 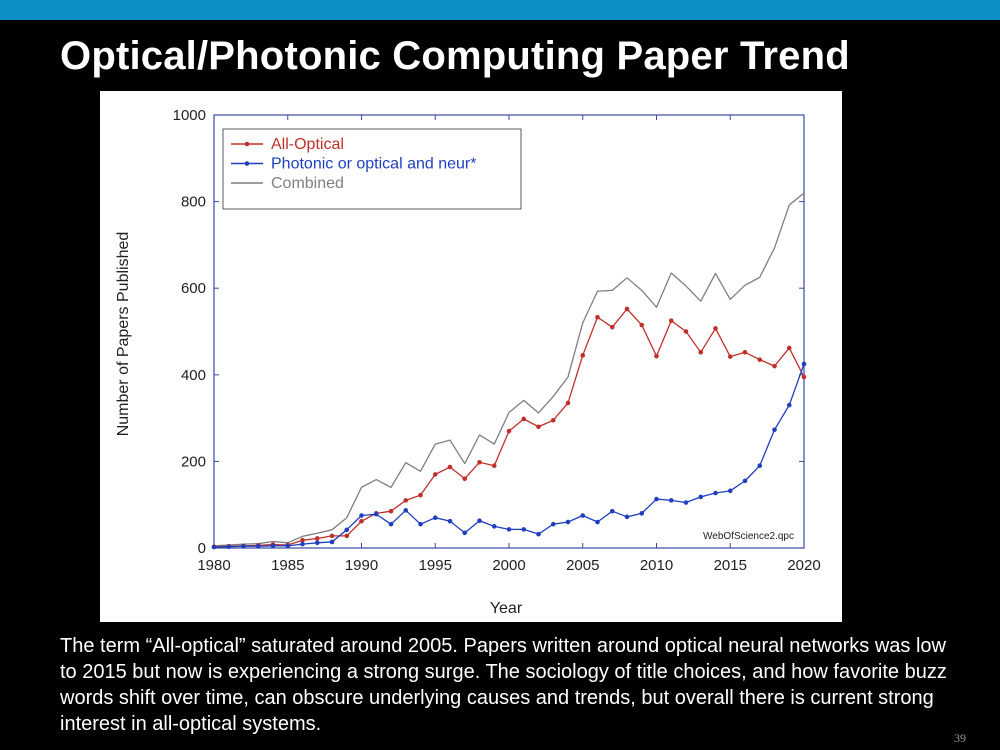 I want to click on legend-marker-all-optical, so click(x=247, y=144).